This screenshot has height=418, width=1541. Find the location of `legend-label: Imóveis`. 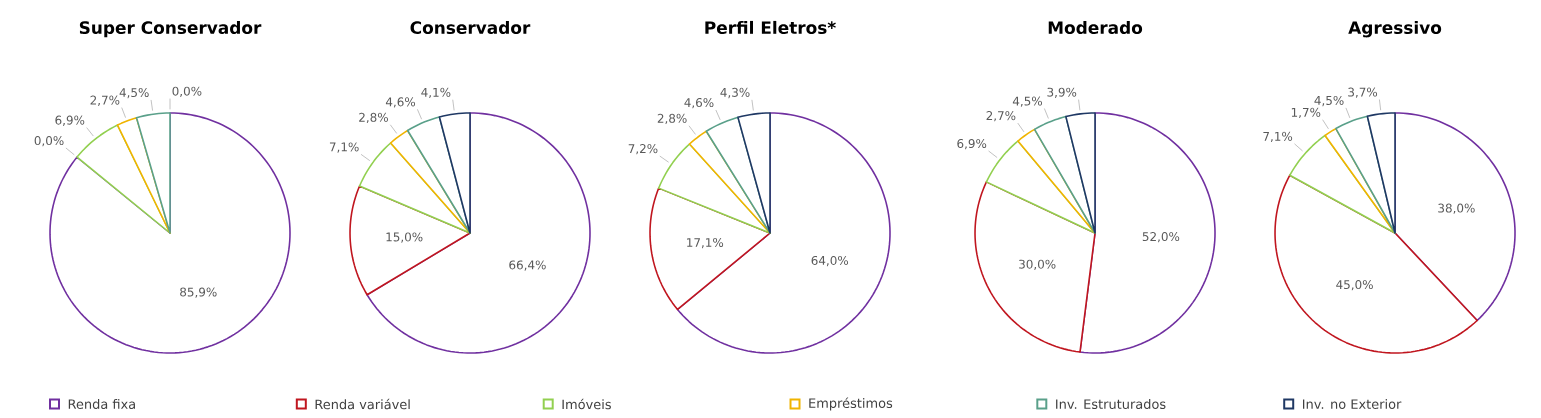

legend-label: Imóveis is located at coordinates (586, 404).